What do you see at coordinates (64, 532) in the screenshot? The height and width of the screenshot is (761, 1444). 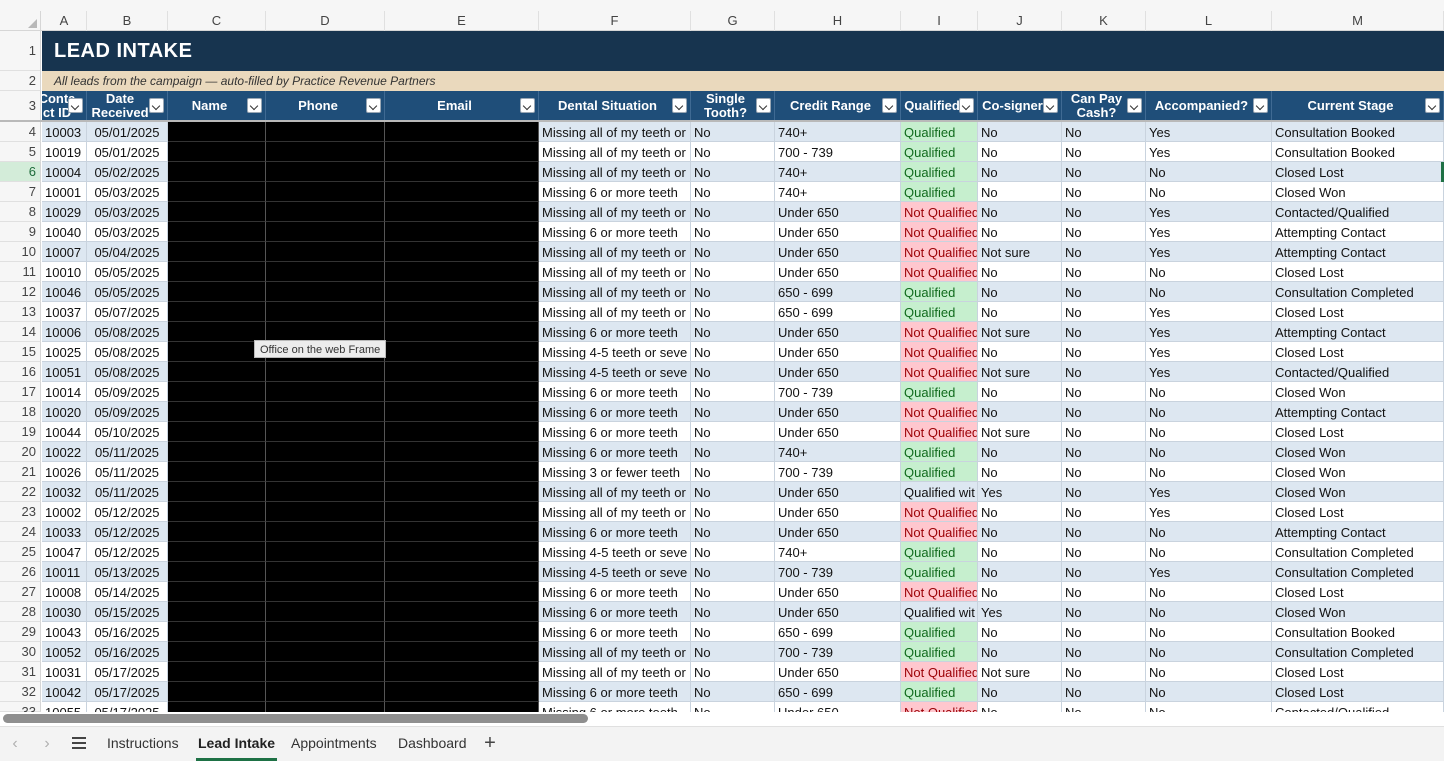 I see `cell-id: 10033` at bounding box center [64, 532].